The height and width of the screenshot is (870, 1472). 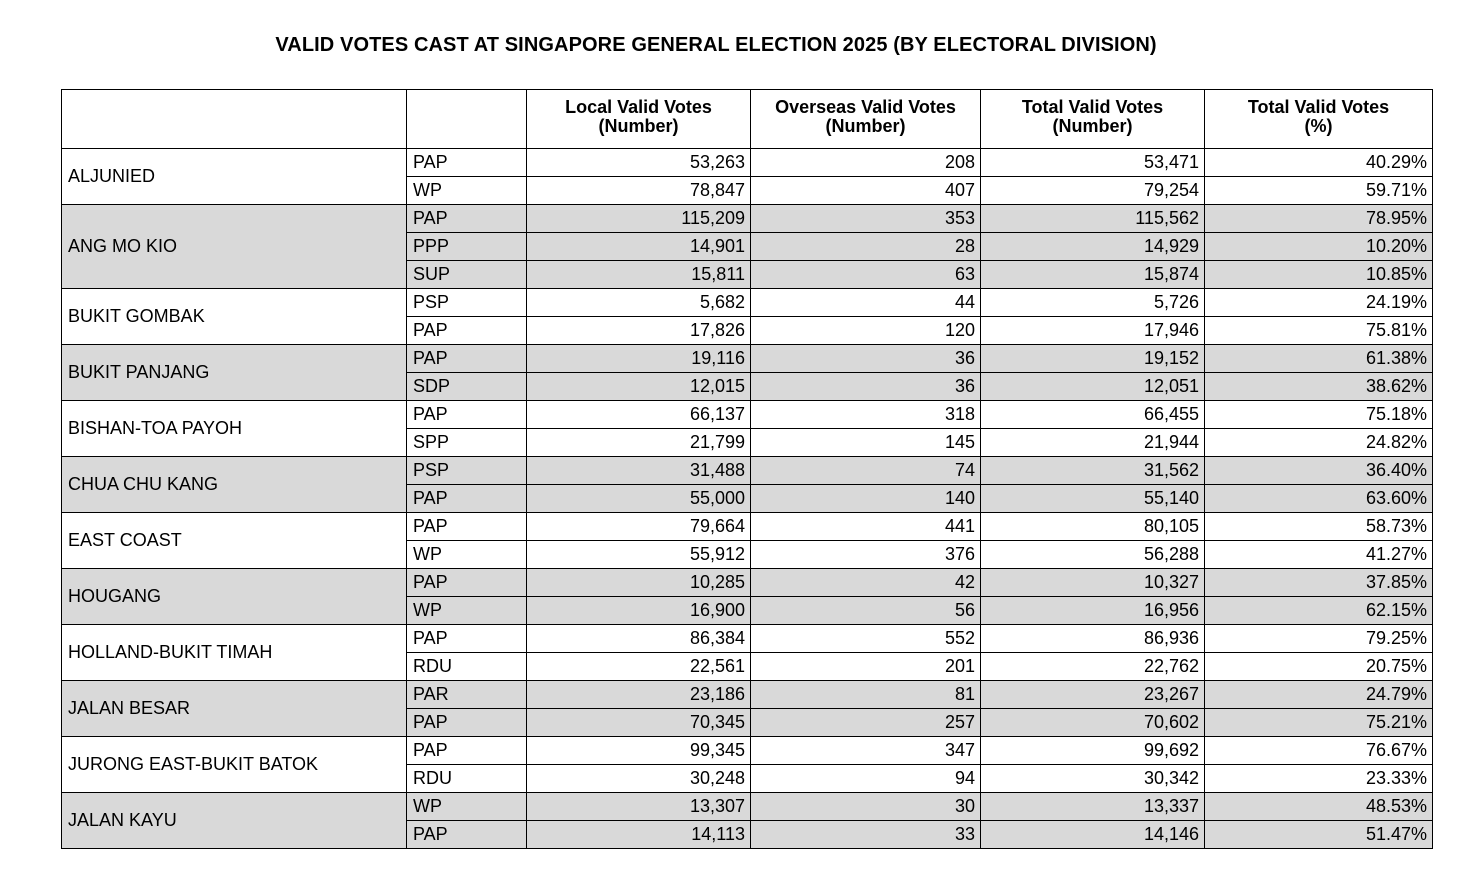 I want to click on total-percent-cell: 51.47%, so click(x=1318, y=834).